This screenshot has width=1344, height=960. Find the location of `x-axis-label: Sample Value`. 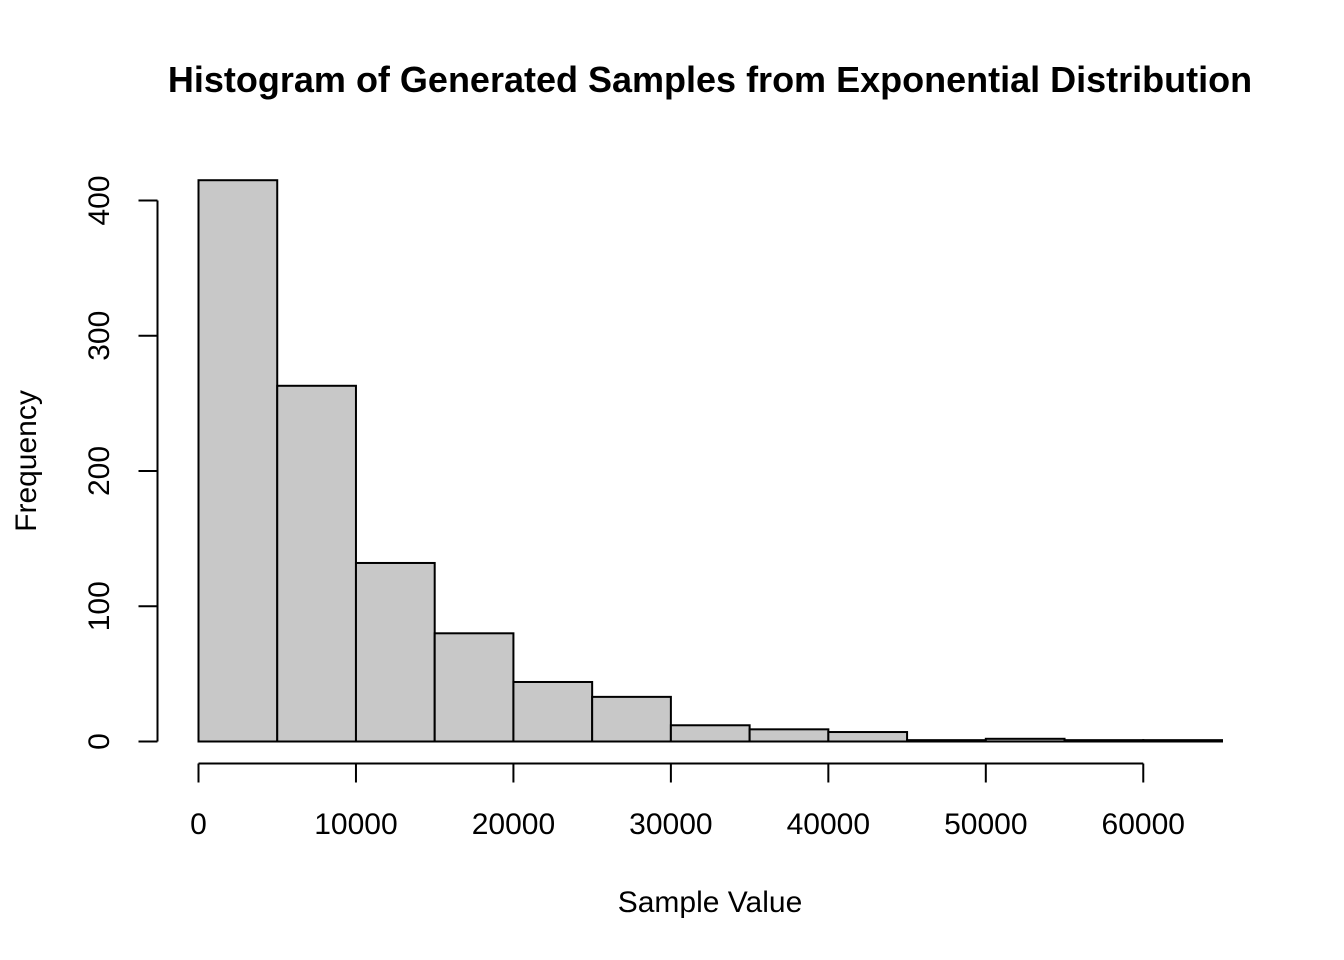

x-axis-label: Sample Value is located at coordinates (710, 902).